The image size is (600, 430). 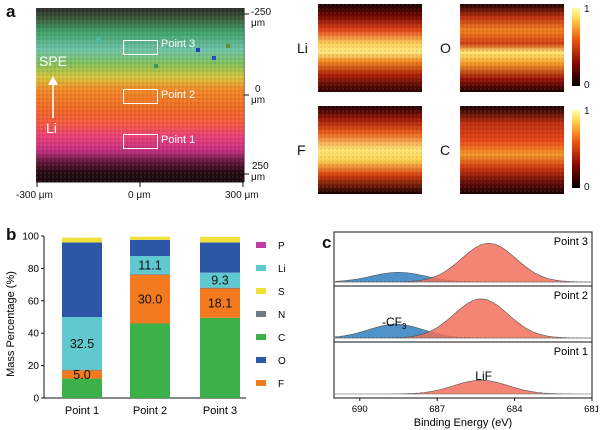 What do you see at coordinates (370, 150) in the screenshot?
I see `f-map` at bounding box center [370, 150].